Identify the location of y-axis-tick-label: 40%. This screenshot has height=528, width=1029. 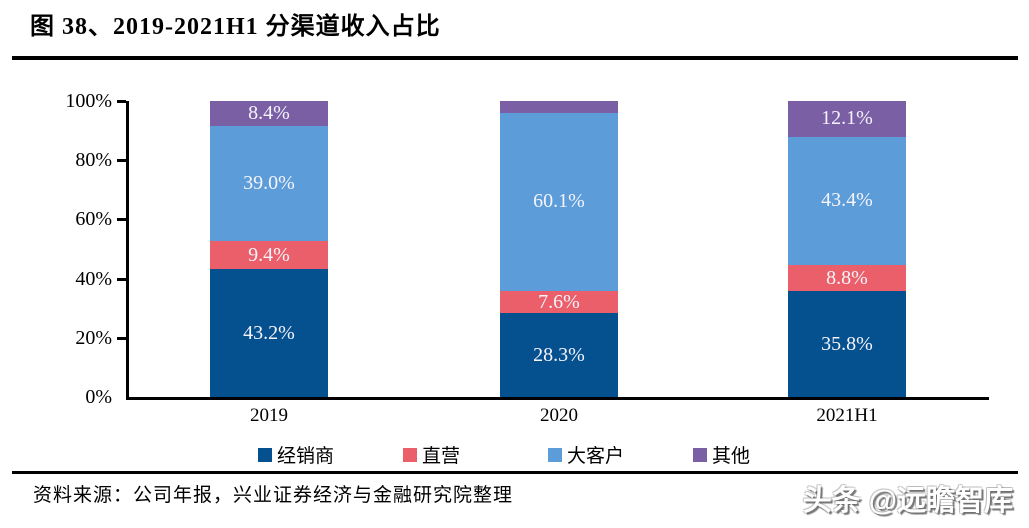
(93, 278).